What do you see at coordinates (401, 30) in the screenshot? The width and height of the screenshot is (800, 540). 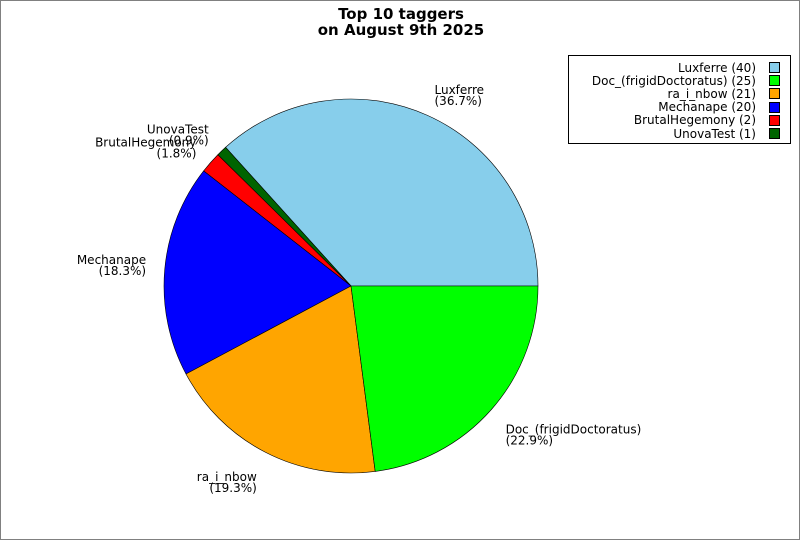 I see `chart-title-line-2: on August 9th 2025` at bounding box center [401, 30].